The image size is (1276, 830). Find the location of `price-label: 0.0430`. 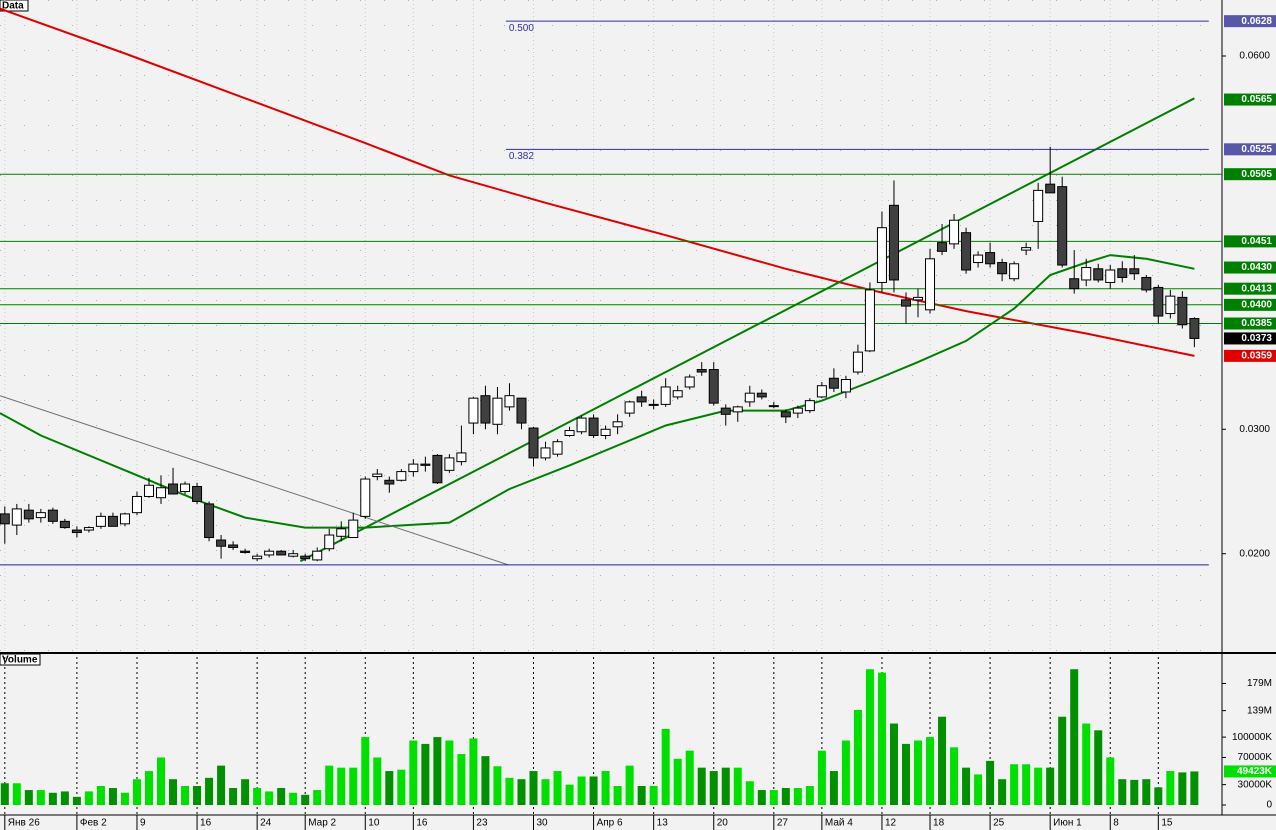

price-label: 0.0430 is located at coordinates (1256, 267).